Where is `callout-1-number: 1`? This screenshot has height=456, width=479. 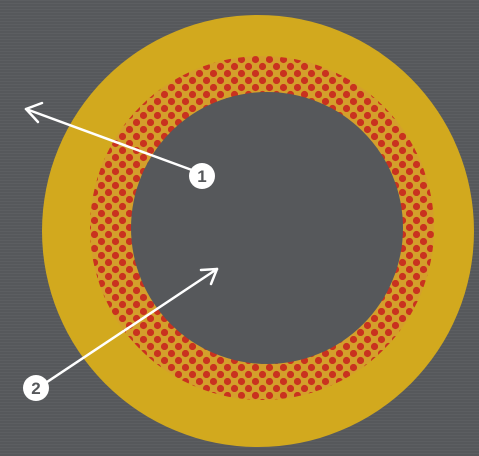
callout-1-number: 1 is located at coordinates (201, 176).